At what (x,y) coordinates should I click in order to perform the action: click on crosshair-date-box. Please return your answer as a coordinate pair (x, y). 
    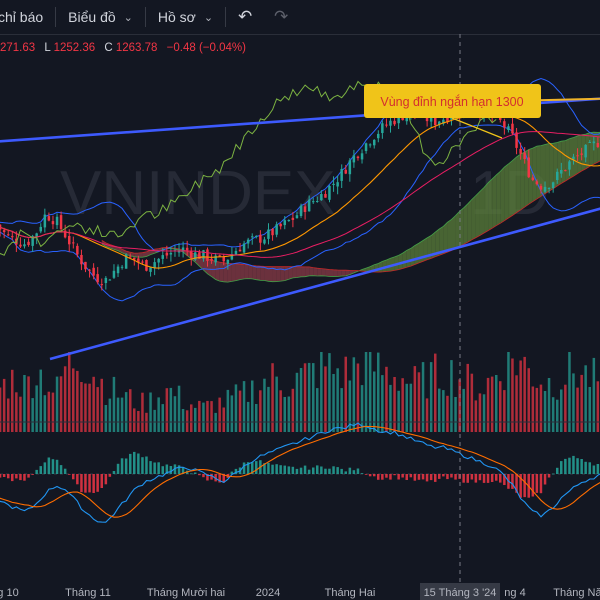
    Looking at the image, I should click on (460, 591).